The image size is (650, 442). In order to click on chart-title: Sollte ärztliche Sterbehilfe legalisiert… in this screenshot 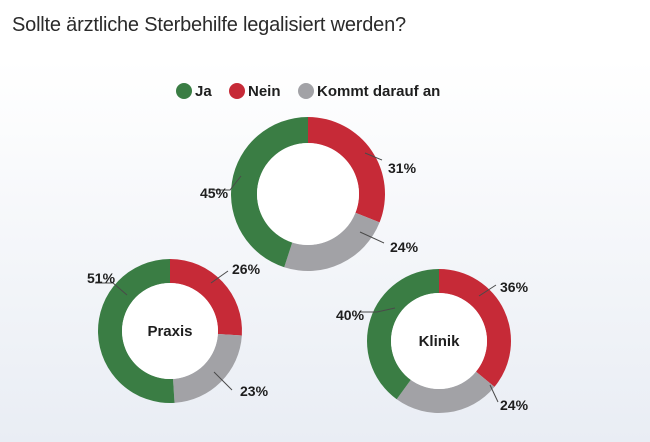, I will do `click(209, 25)`.